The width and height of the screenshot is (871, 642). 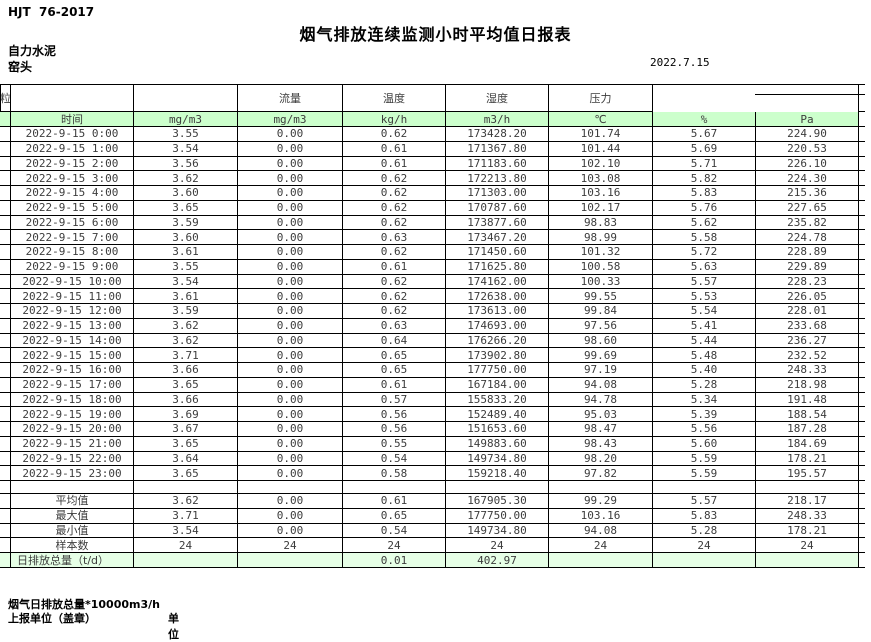 I want to click on value-cell: 174693.00, so click(x=496, y=326).